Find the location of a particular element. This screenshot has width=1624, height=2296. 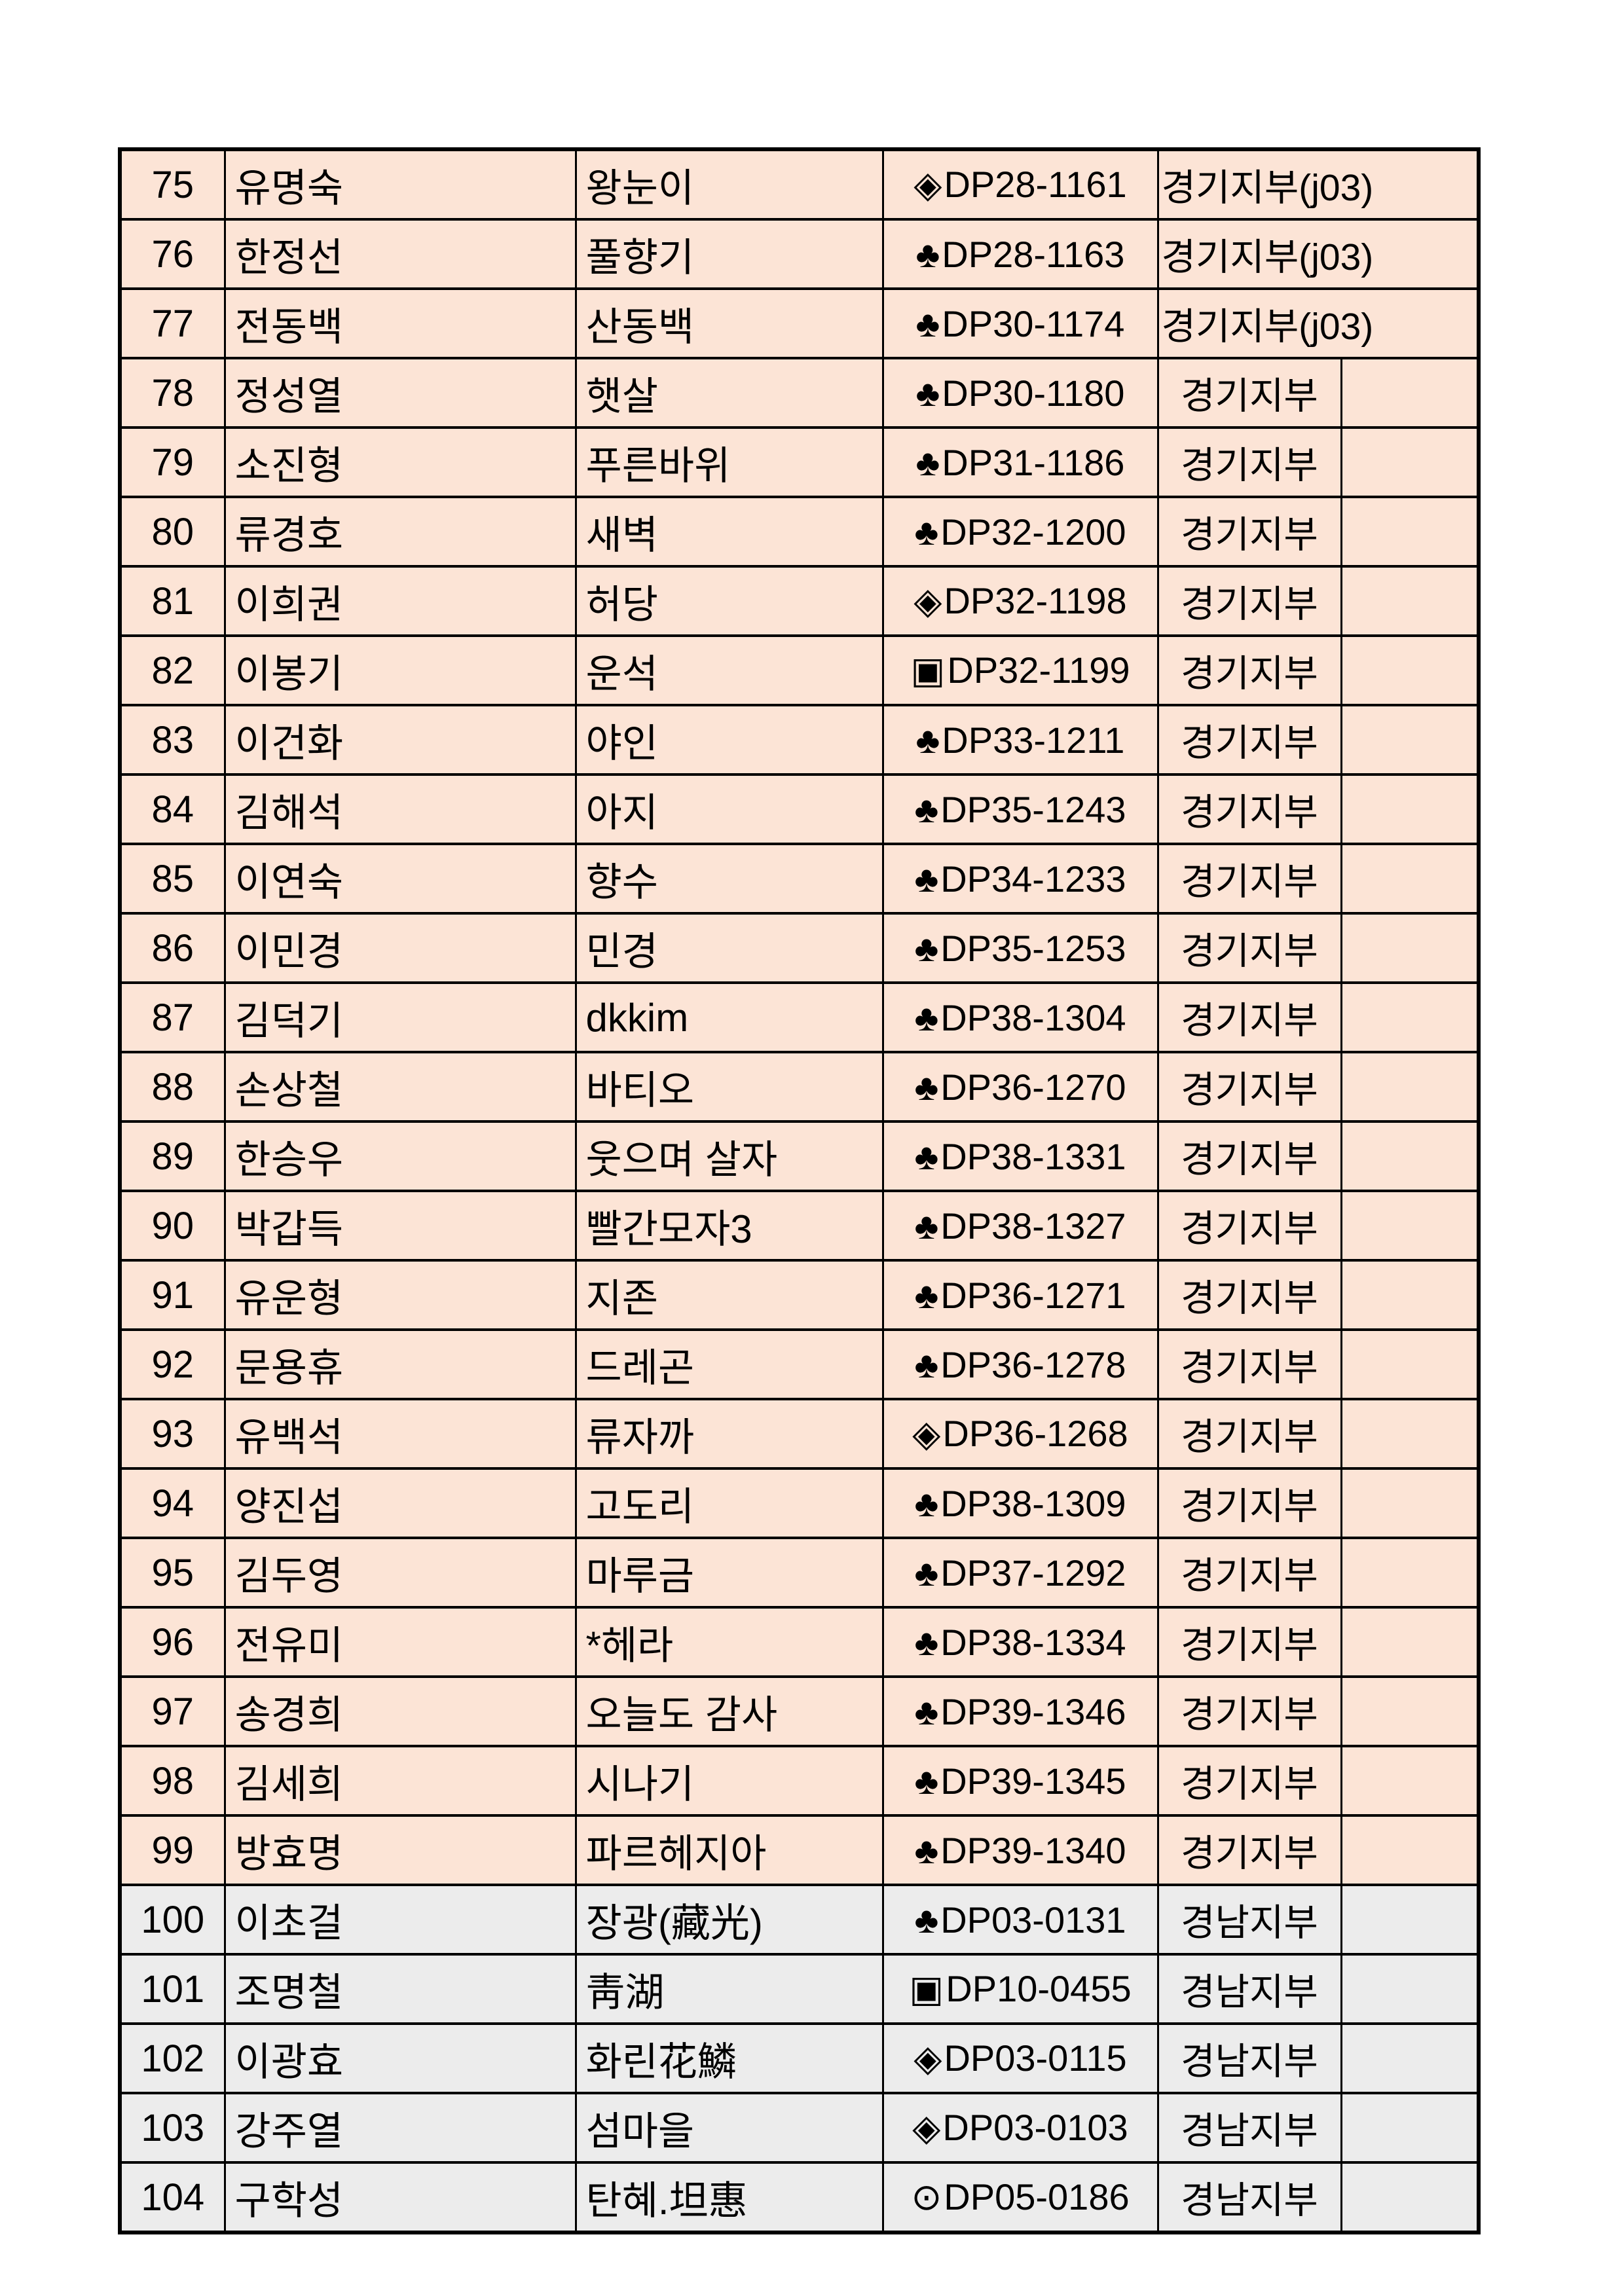

member-name-cell: 전동백 is located at coordinates (400, 323).